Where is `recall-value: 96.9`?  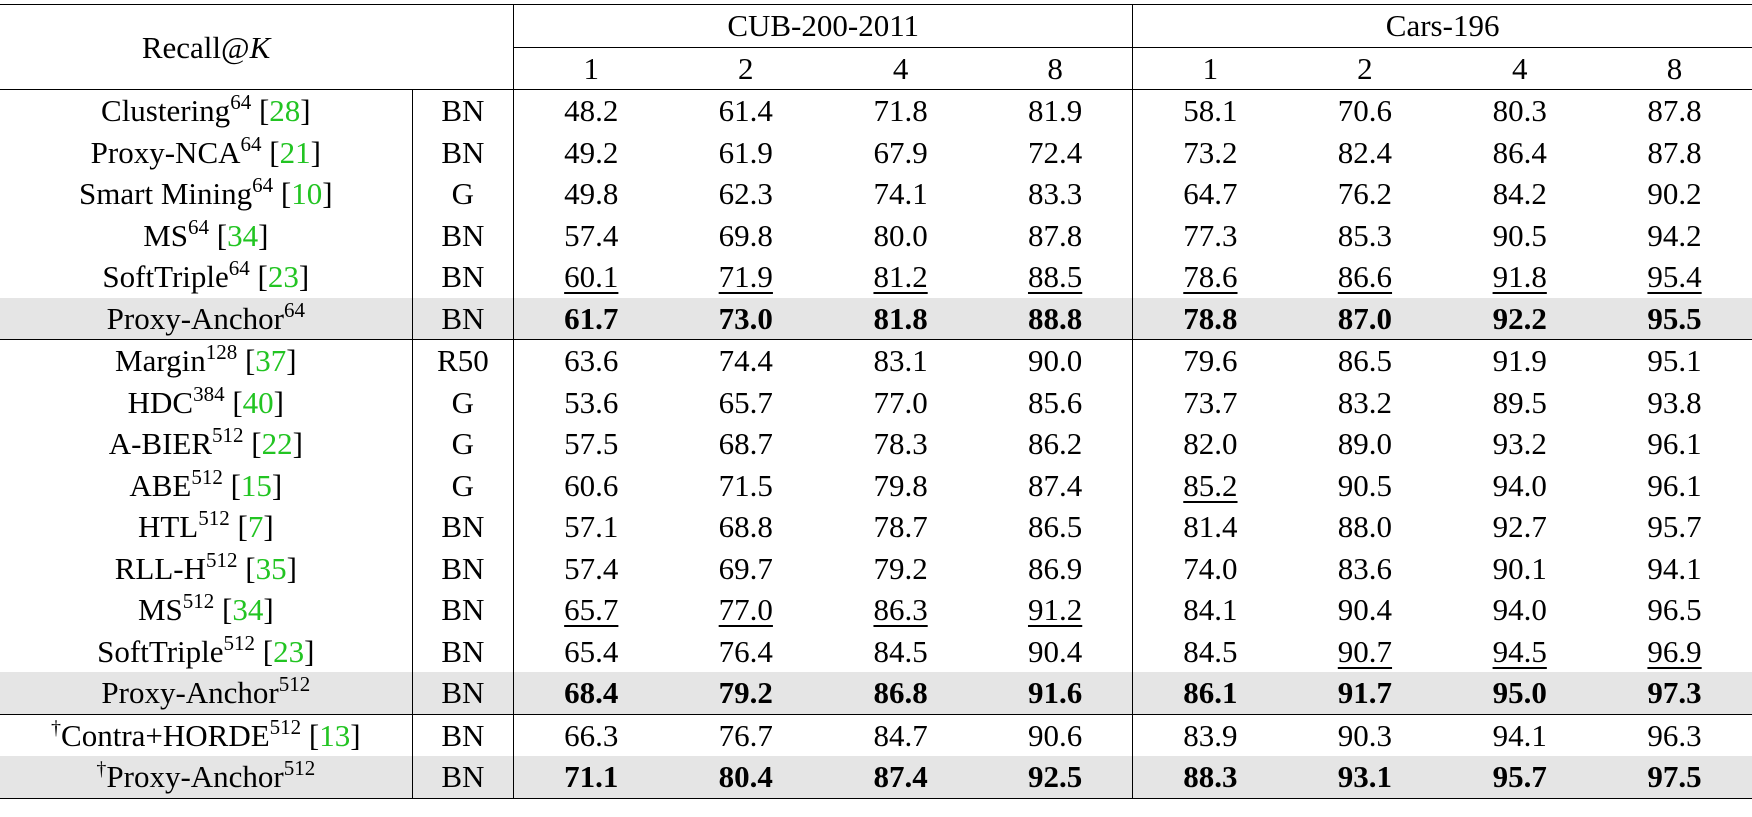
recall-value: 96.9 is located at coordinates (1674, 651).